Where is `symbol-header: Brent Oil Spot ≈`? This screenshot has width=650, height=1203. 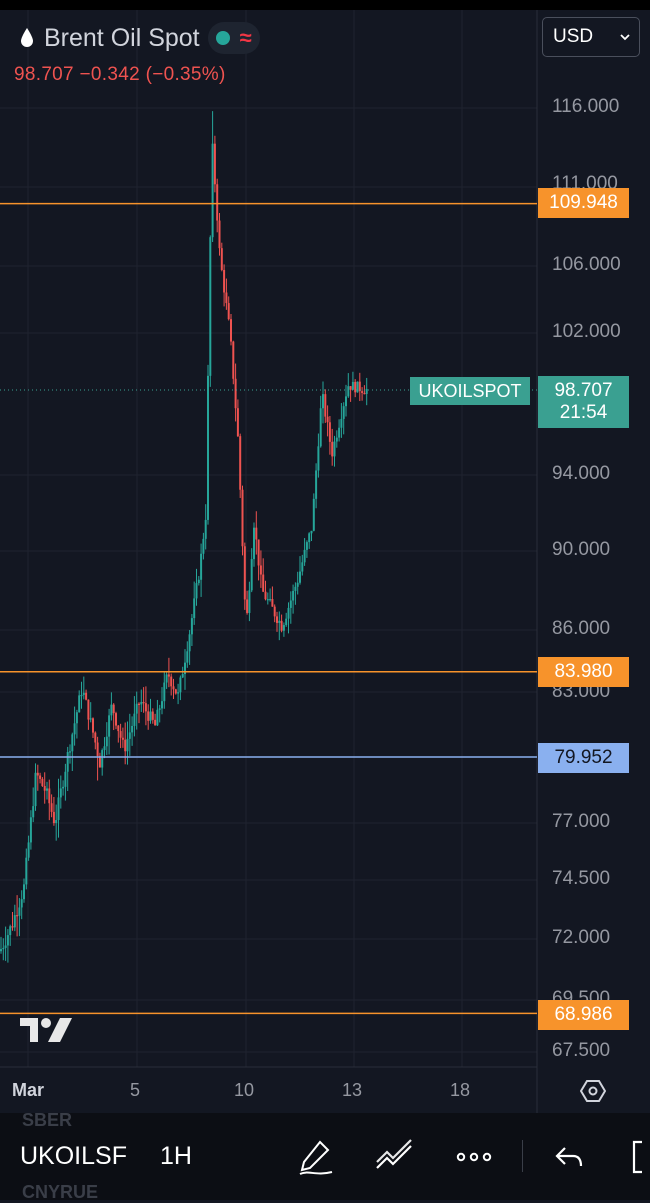
symbol-header: Brent Oil Spot ≈ is located at coordinates (139, 38).